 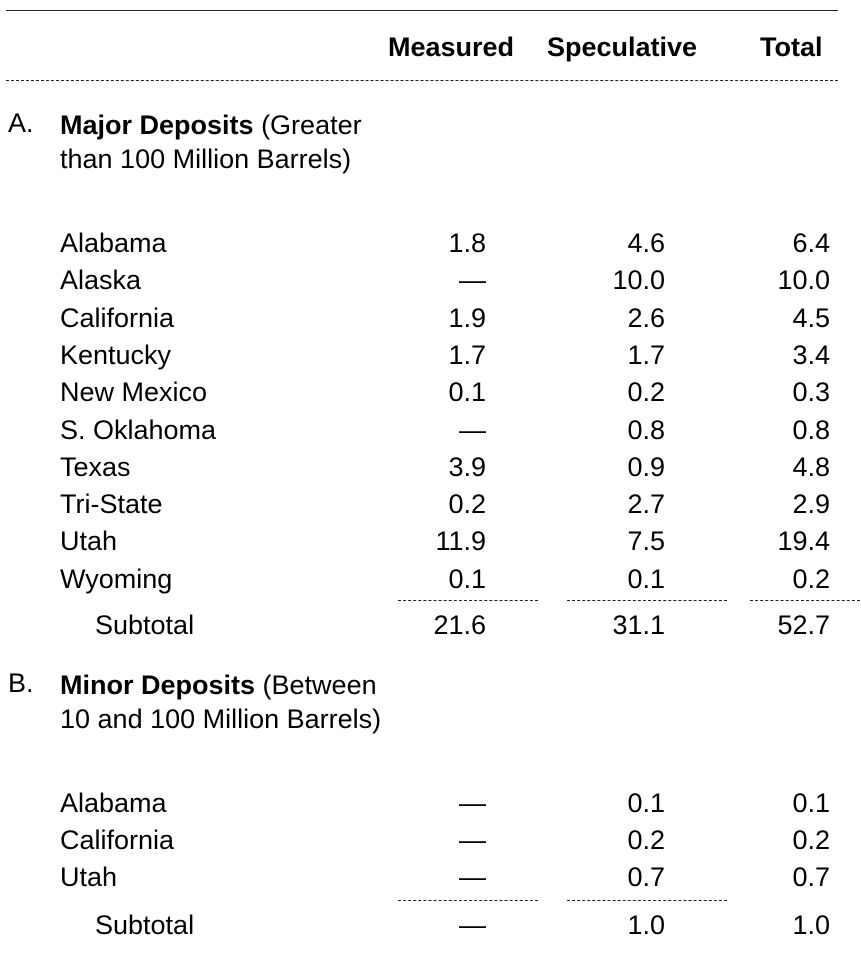 I want to click on row-name: S. Oklahoma, so click(x=138, y=429).